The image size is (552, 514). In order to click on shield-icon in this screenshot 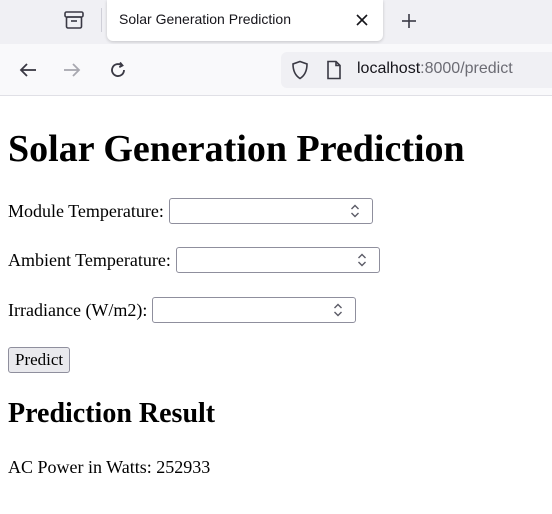, I will do `click(300, 70)`.